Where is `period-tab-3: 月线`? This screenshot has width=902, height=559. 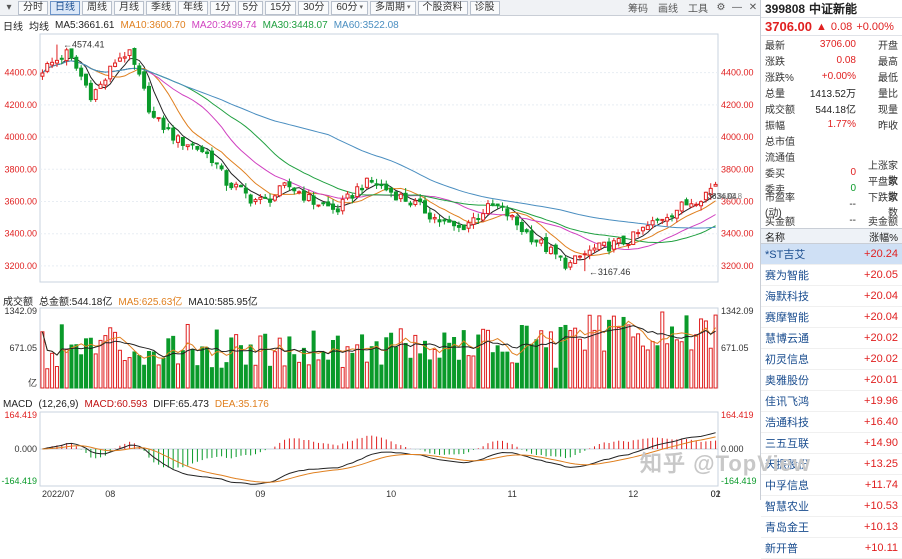
period-tab-3: 月线 is located at coordinates (129, 7).